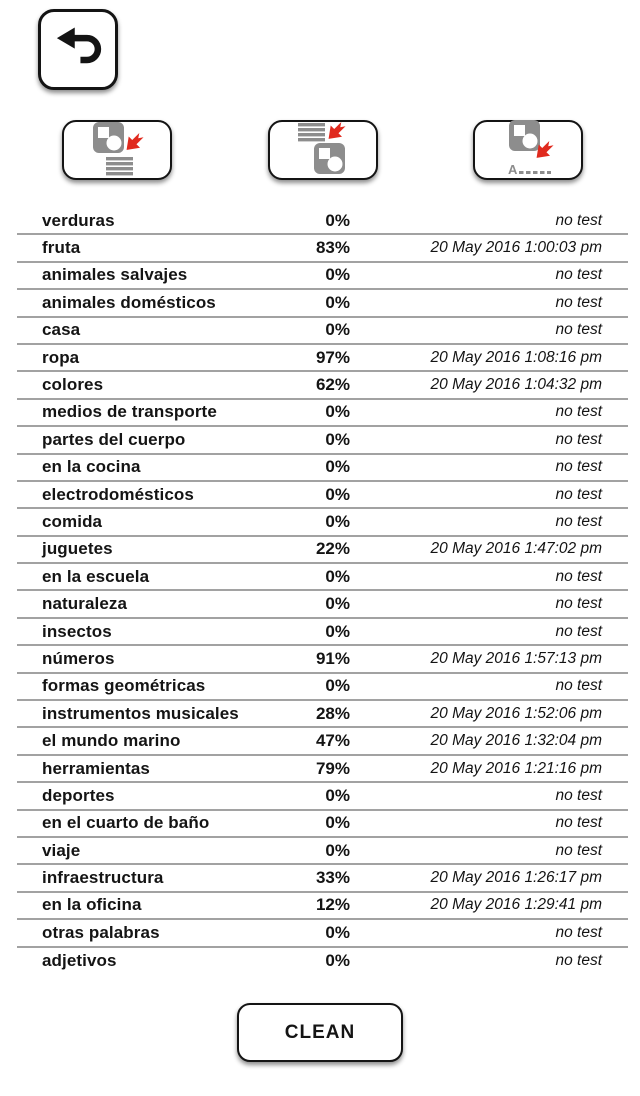 Image resolution: width=640 pixels, height=1096 pixels. What do you see at coordinates (73, 385) in the screenshot?
I see `topic-label: colores` at bounding box center [73, 385].